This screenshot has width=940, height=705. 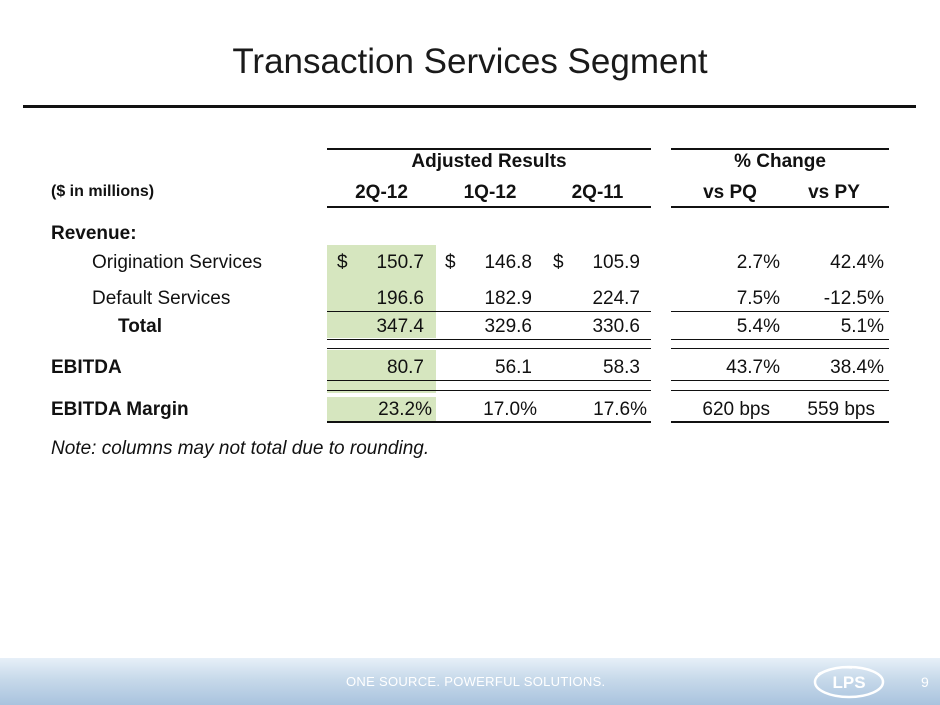 What do you see at coordinates (616, 298) in the screenshot?
I see `default-2q11: 224.7` at bounding box center [616, 298].